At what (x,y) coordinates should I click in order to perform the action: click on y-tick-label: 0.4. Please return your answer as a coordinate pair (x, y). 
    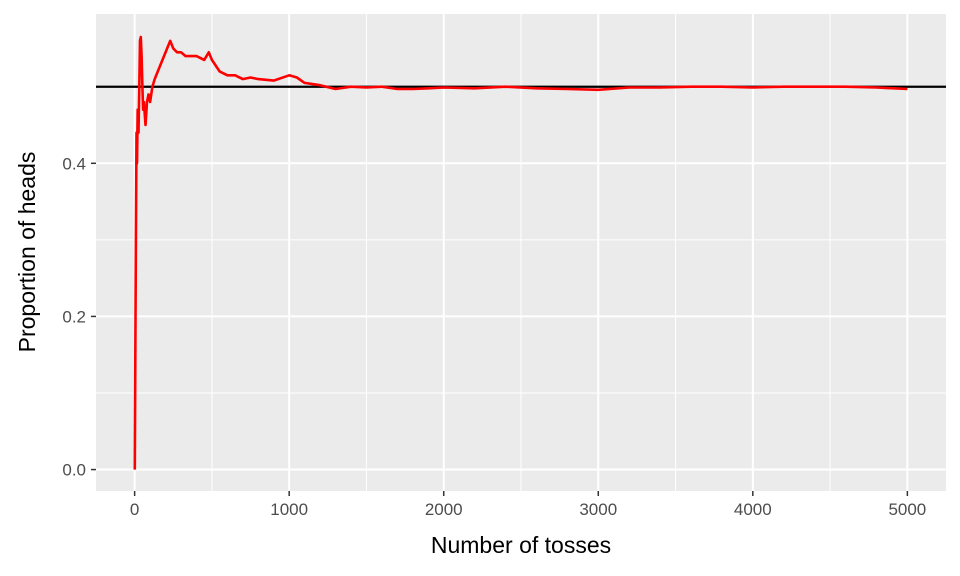
    Looking at the image, I should click on (74, 163).